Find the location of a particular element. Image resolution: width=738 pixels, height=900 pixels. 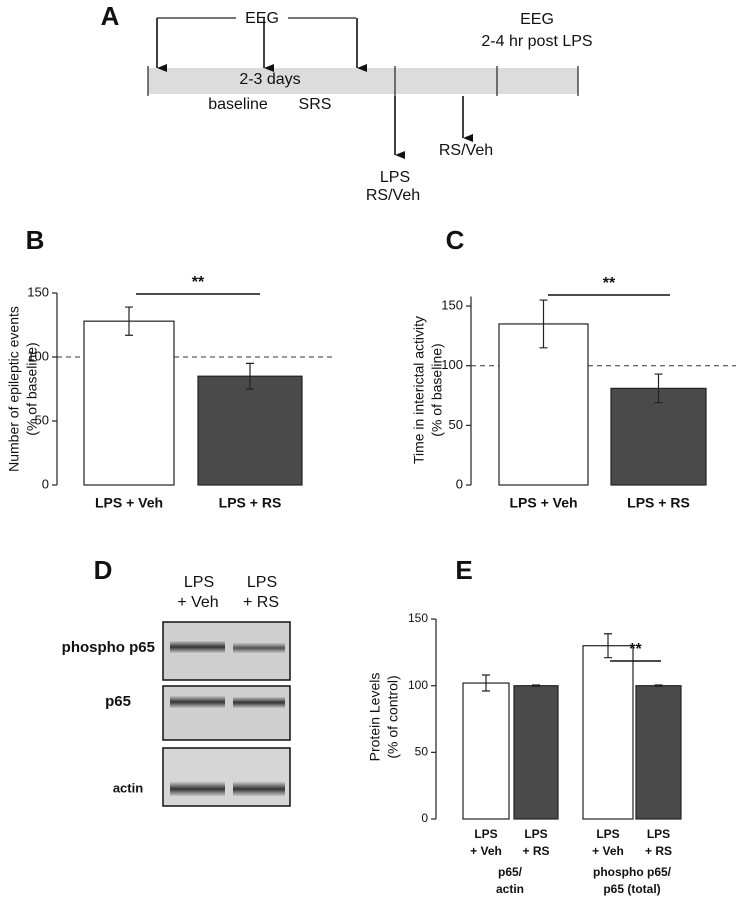

panel-label: E is located at coordinates (463, 570).